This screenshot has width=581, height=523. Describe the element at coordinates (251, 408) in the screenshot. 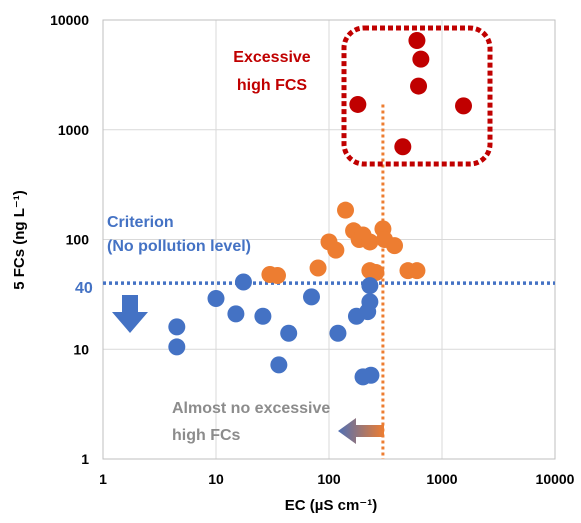

I see `almost-no-excessive-label: Almost no excessive` at that location.